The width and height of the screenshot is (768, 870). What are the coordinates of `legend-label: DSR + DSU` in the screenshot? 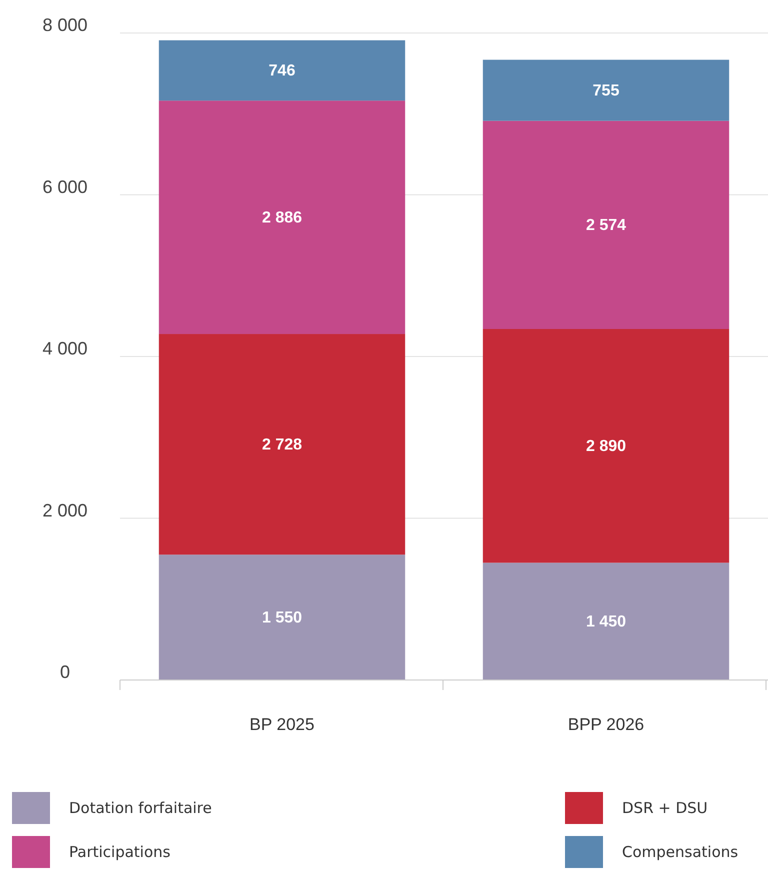 It's located at (665, 808).